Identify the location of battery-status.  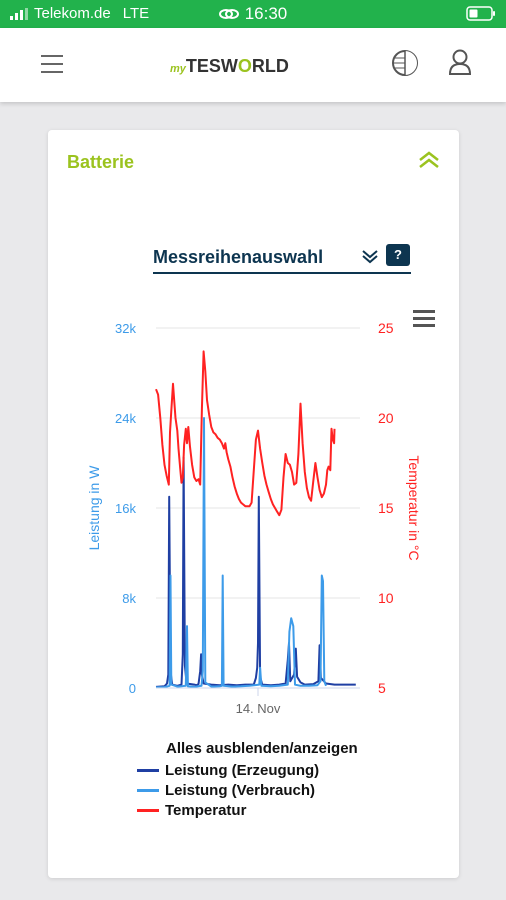
(481, 15).